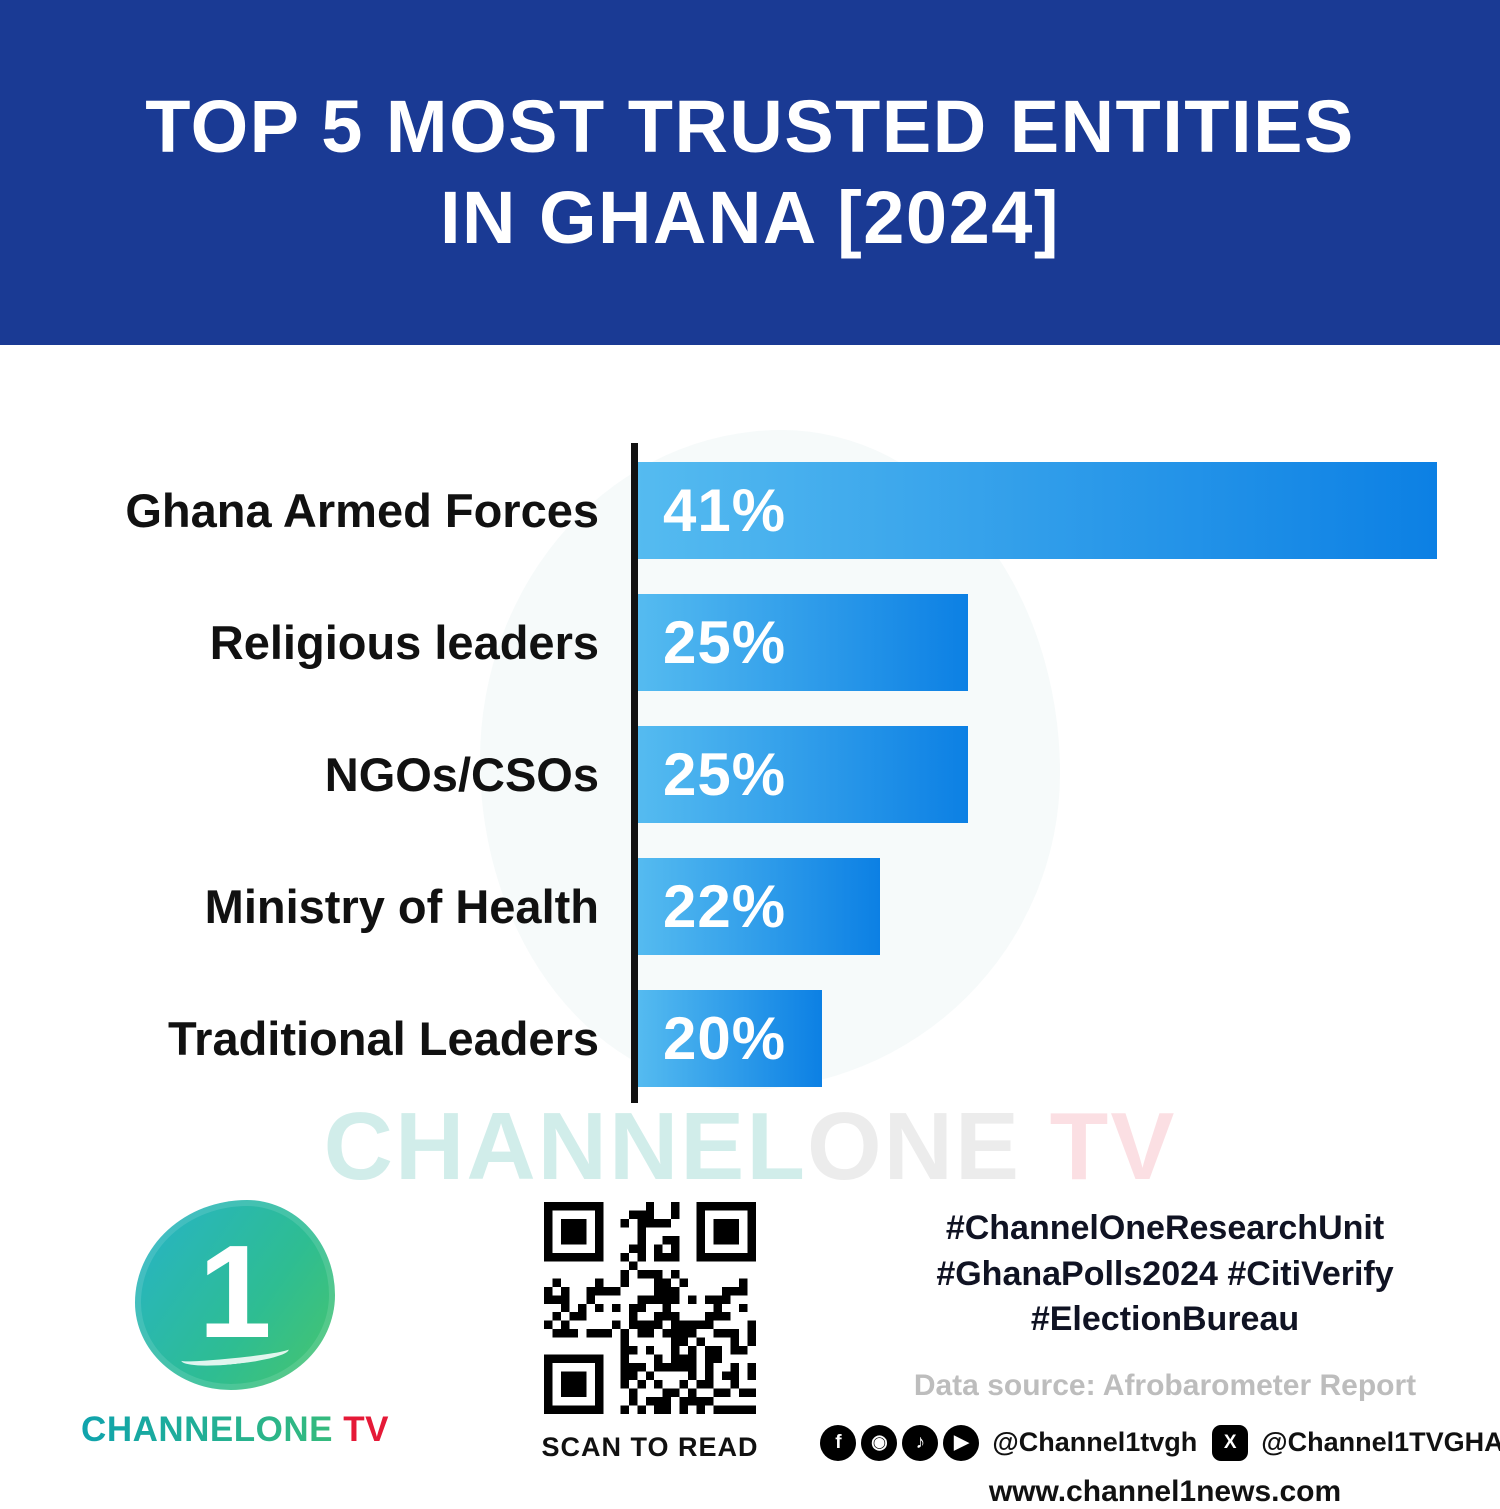 This screenshot has height=1509, width=1500. What do you see at coordinates (565, 1146) in the screenshot?
I see `watermark-part-channel: CHANNEL` at bounding box center [565, 1146].